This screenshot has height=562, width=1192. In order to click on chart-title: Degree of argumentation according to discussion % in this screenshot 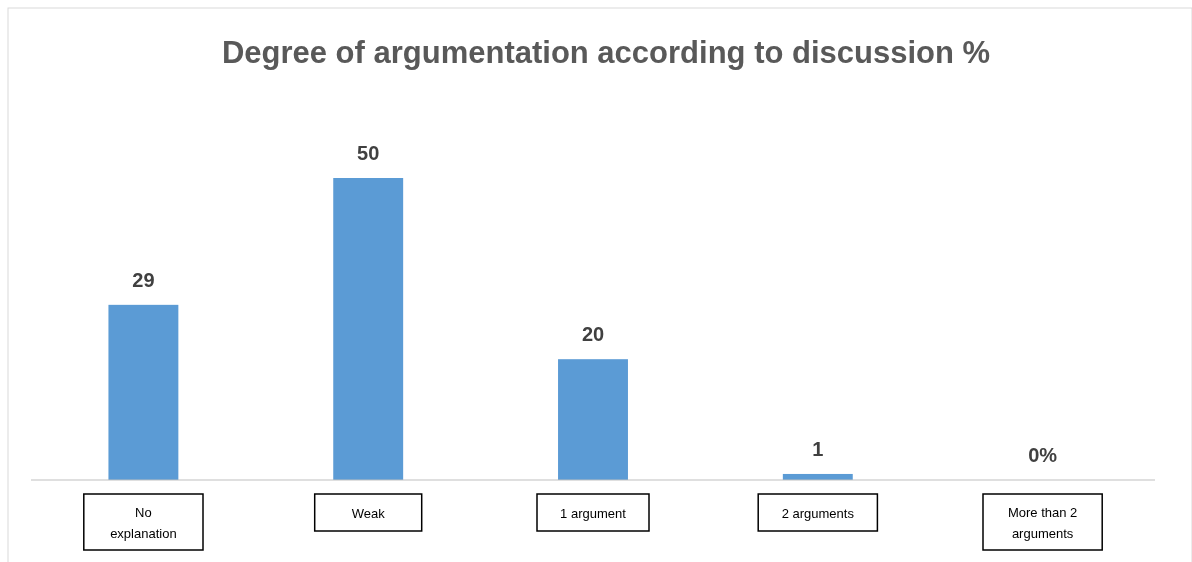, I will do `click(606, 52)`.